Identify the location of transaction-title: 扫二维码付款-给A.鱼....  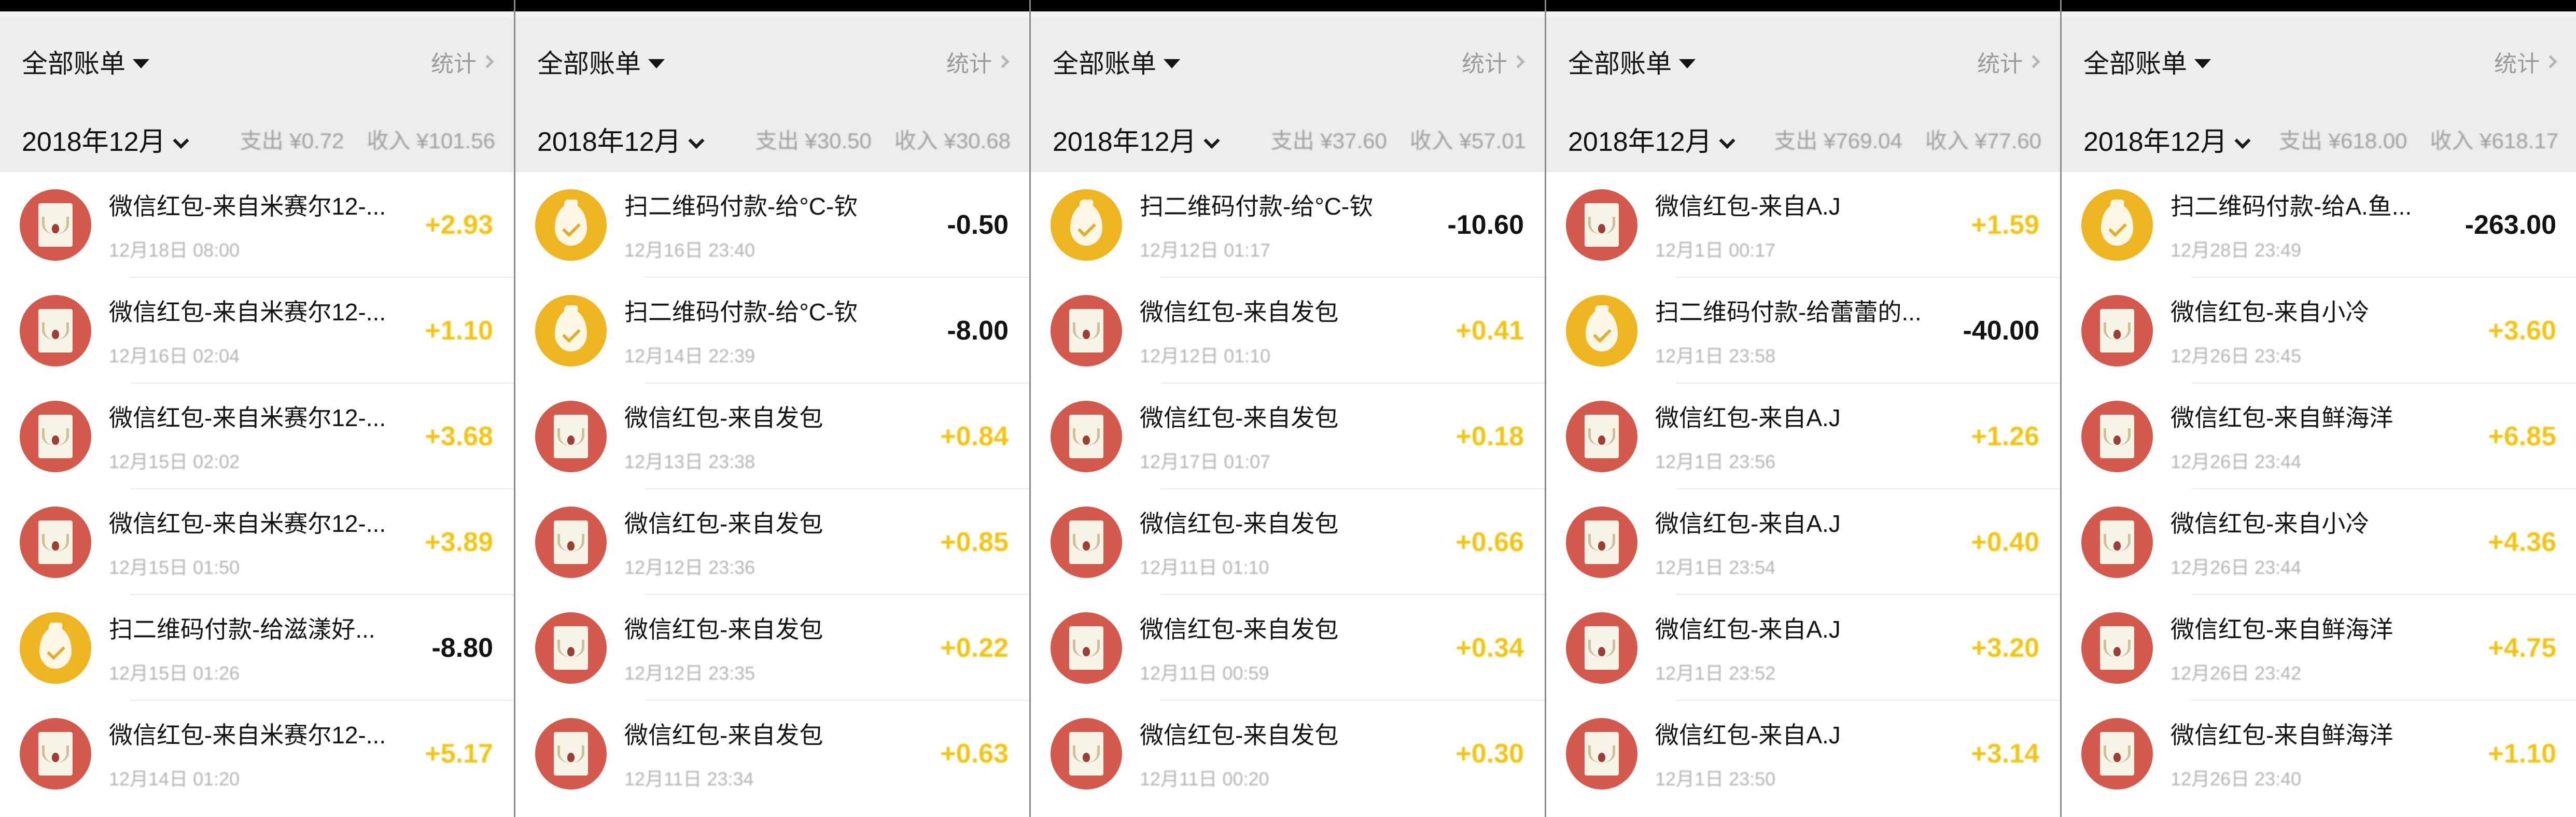
(2291, 206).